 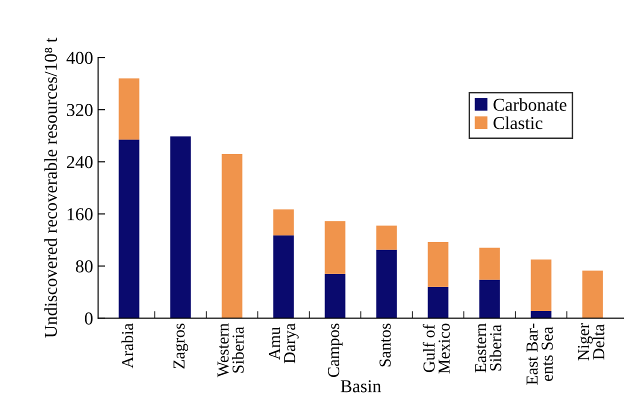 What do you see at coordinates (127, 345) in the screenshot?
I see `x-tick-label: Arabia` at bounding box center [127, 345].